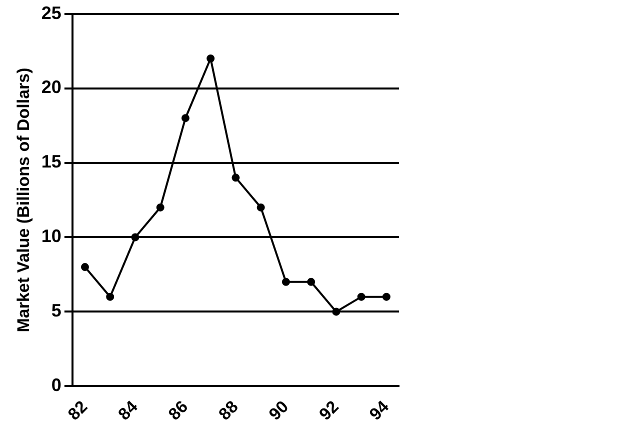 The image size is (639, 438). What do you see at coordinates (329, 410) in the screenshot?
I see `x-tick-label: 92` at bounding box center [329, 410].